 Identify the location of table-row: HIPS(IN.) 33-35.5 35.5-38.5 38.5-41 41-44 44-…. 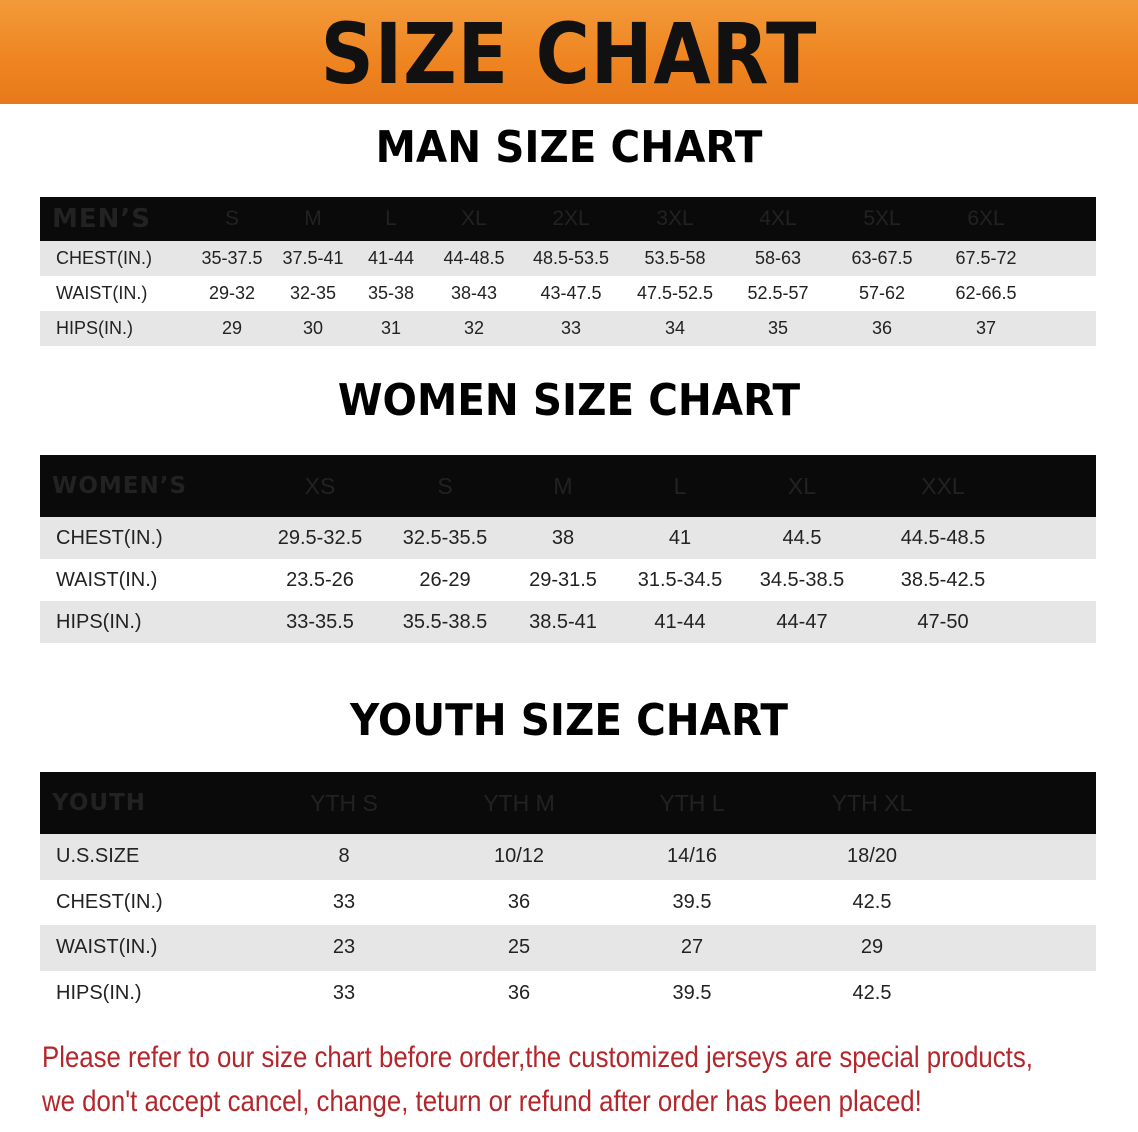
(568, 622).